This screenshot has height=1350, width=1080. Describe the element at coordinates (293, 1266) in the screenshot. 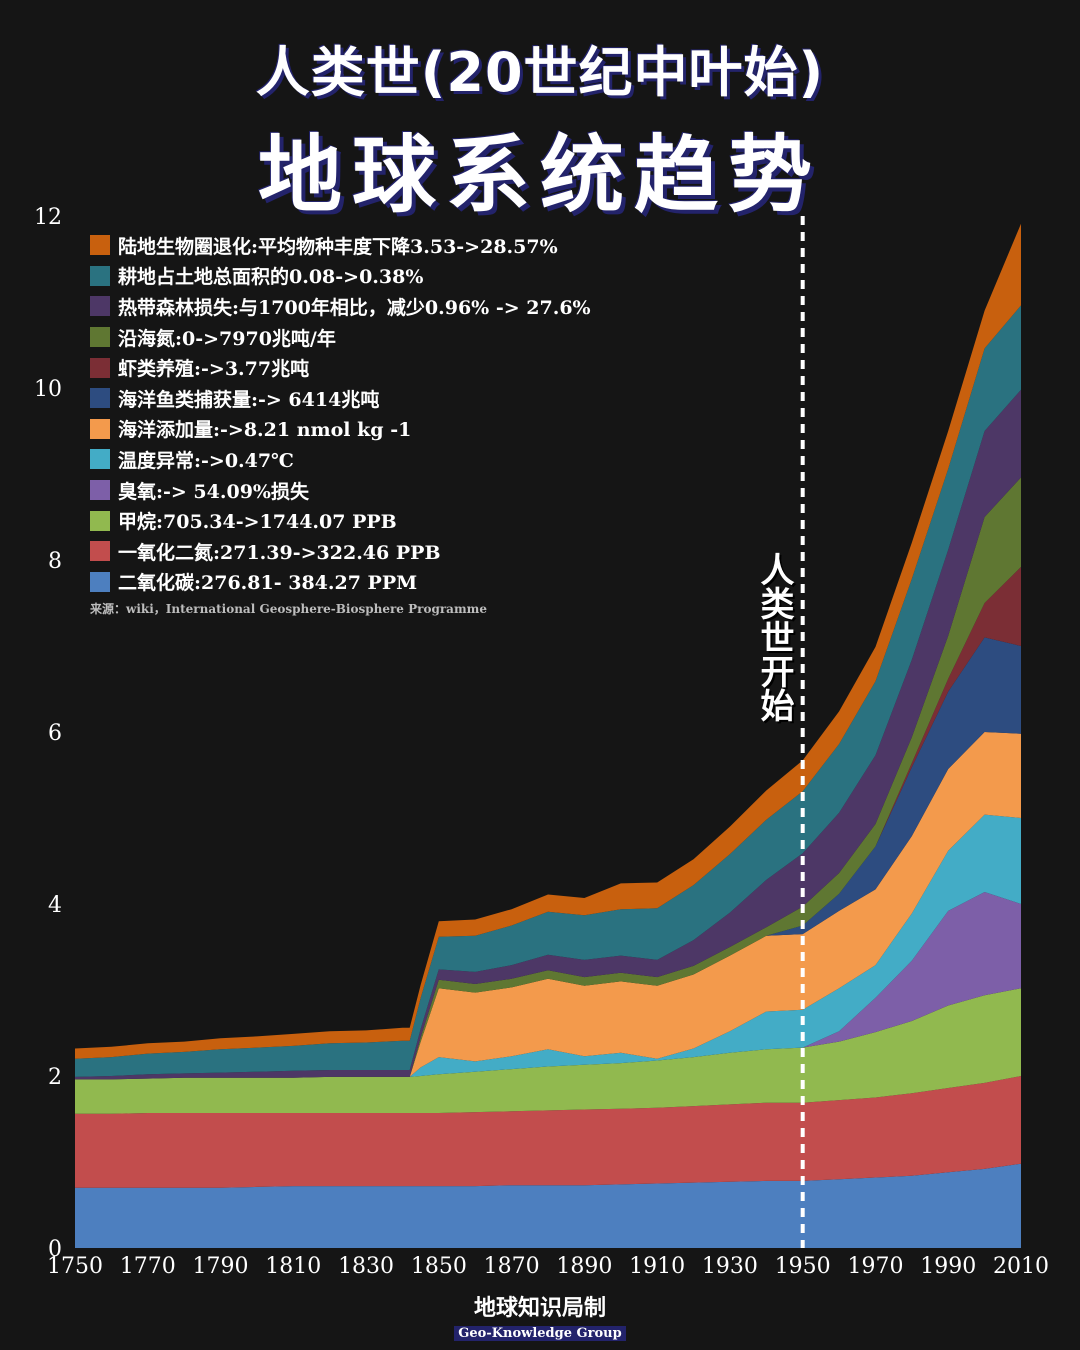

I see `x-tick-label: 1810` at that location.